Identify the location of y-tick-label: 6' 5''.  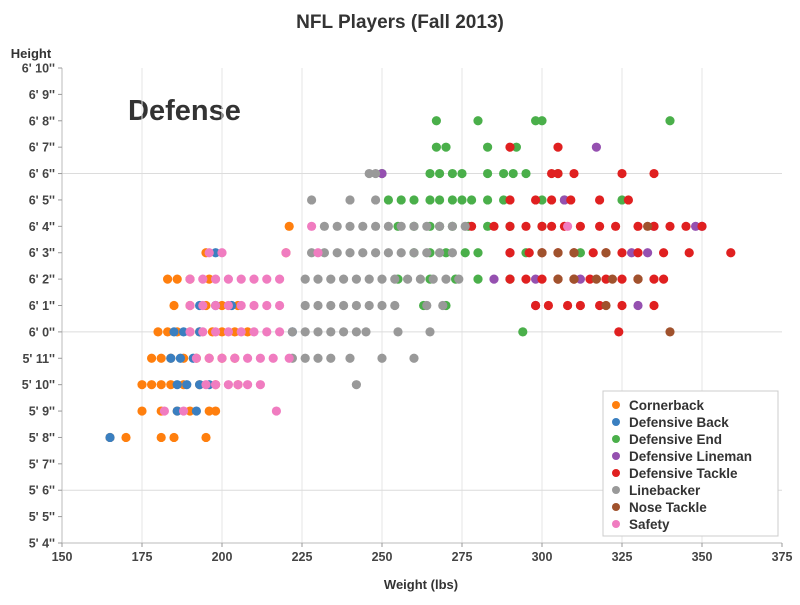
(42, 200).